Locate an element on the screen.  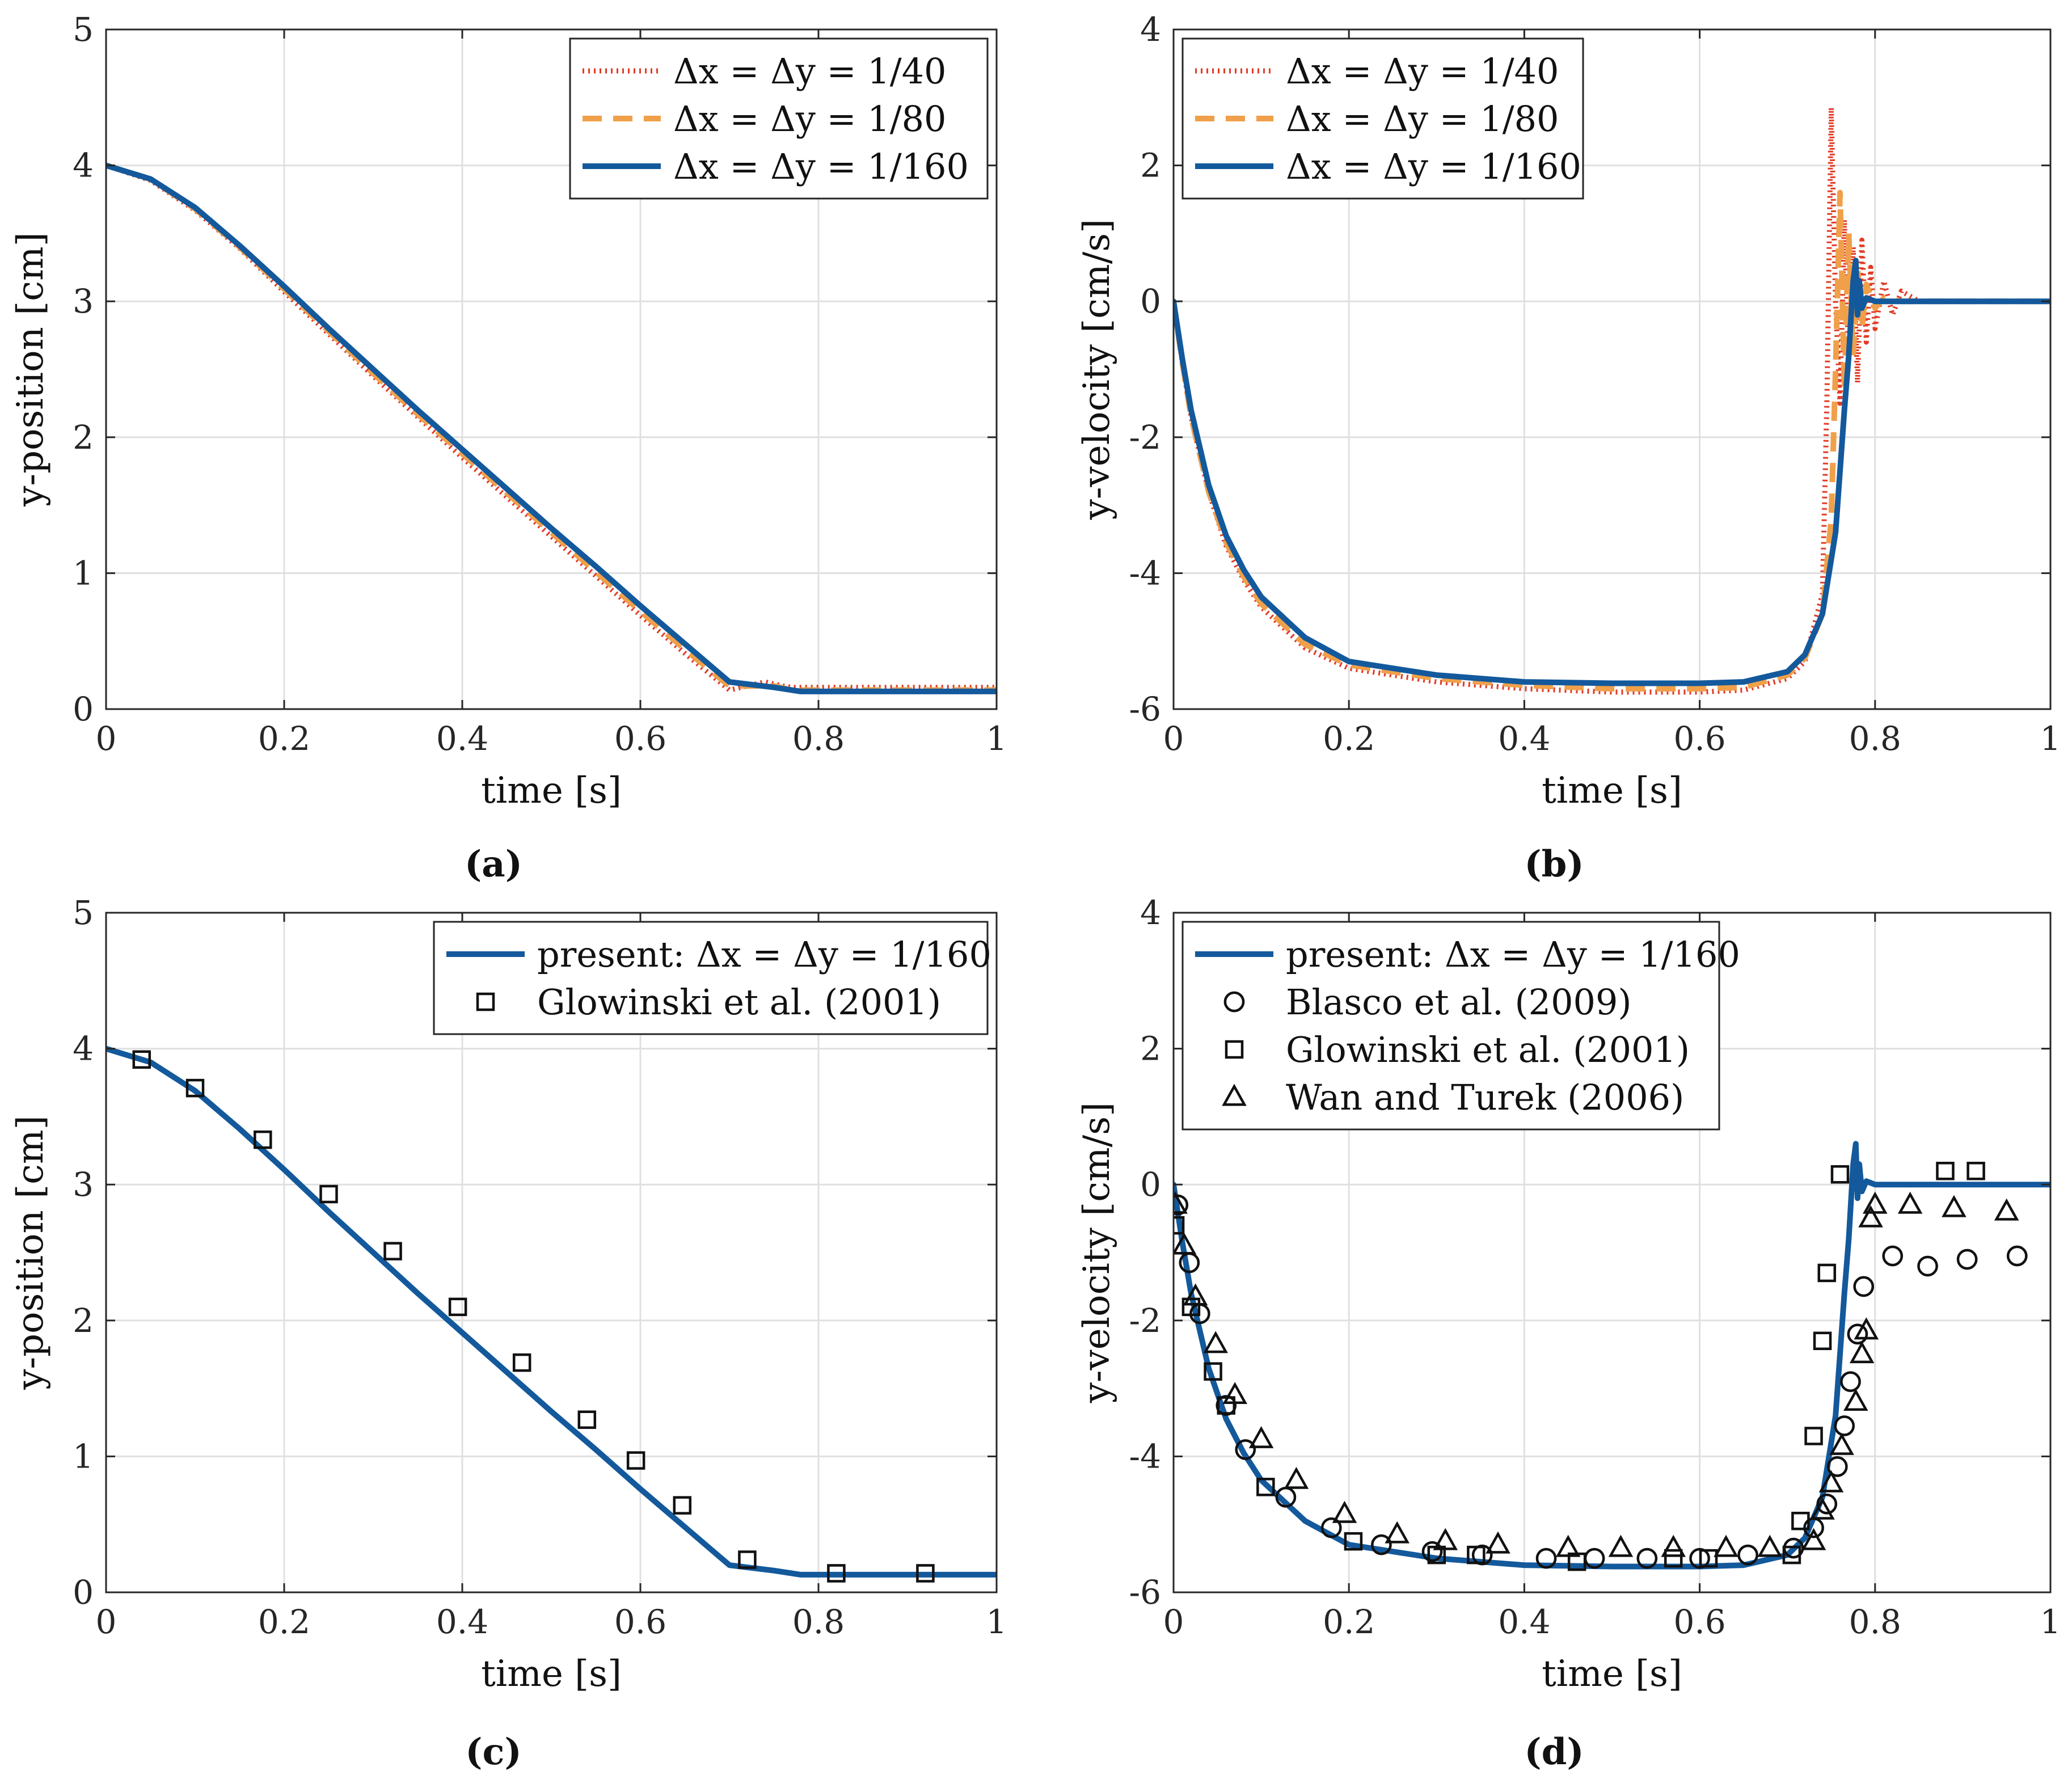
series-2-markers is located at coordinates (533, 1316).